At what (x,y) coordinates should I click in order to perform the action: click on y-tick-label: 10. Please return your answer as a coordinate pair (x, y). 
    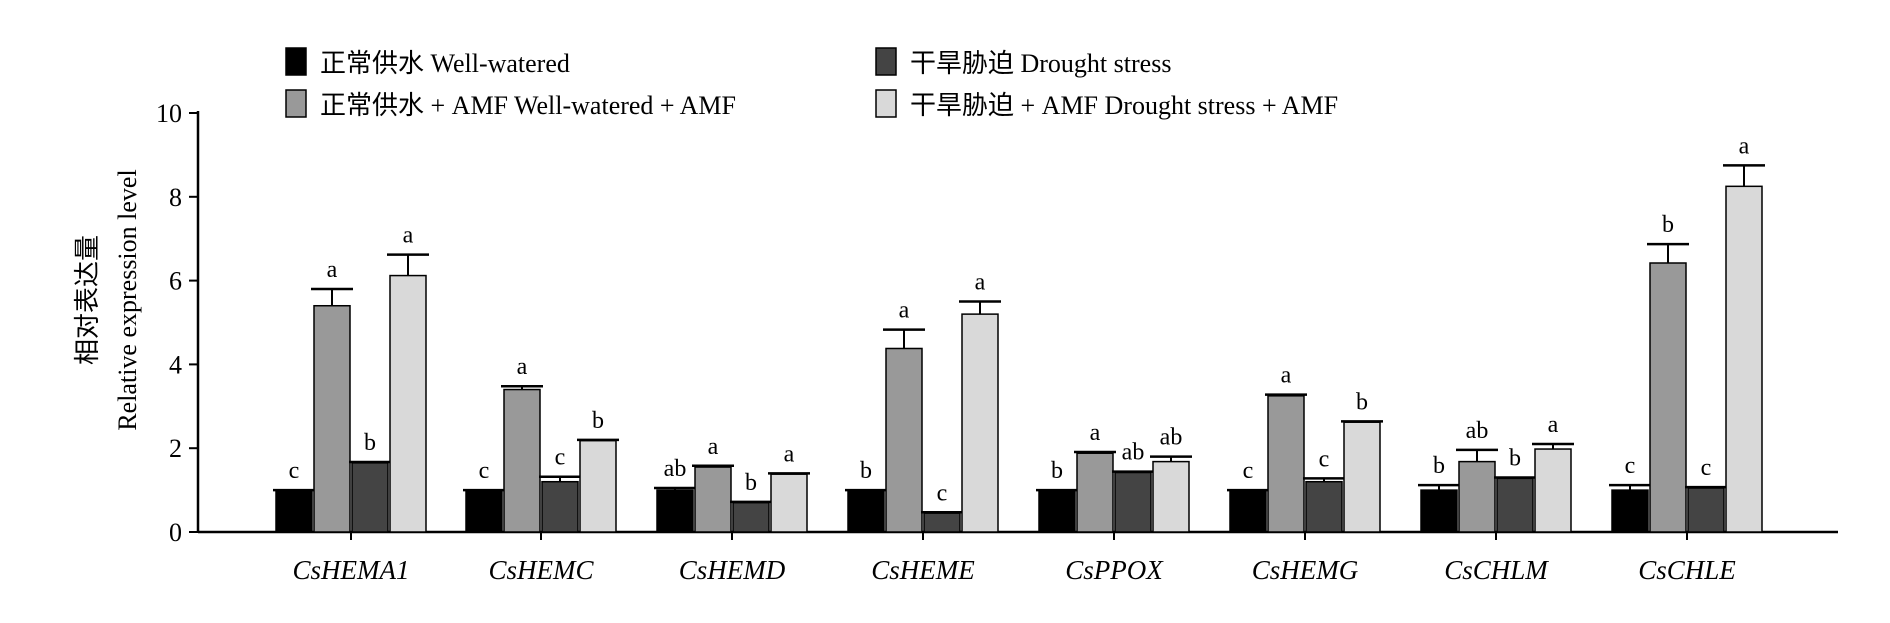
    Looking at the image, I should click on (169, 113).